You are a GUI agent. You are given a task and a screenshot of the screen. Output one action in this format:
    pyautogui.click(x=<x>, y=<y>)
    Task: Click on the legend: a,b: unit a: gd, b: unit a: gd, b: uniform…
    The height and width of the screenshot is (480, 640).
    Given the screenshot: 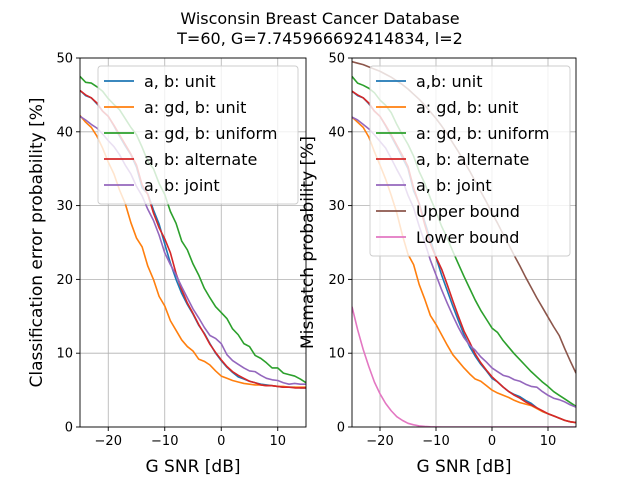 What is the action you would take?
    pyautogui.click(x=470, y=161)
    